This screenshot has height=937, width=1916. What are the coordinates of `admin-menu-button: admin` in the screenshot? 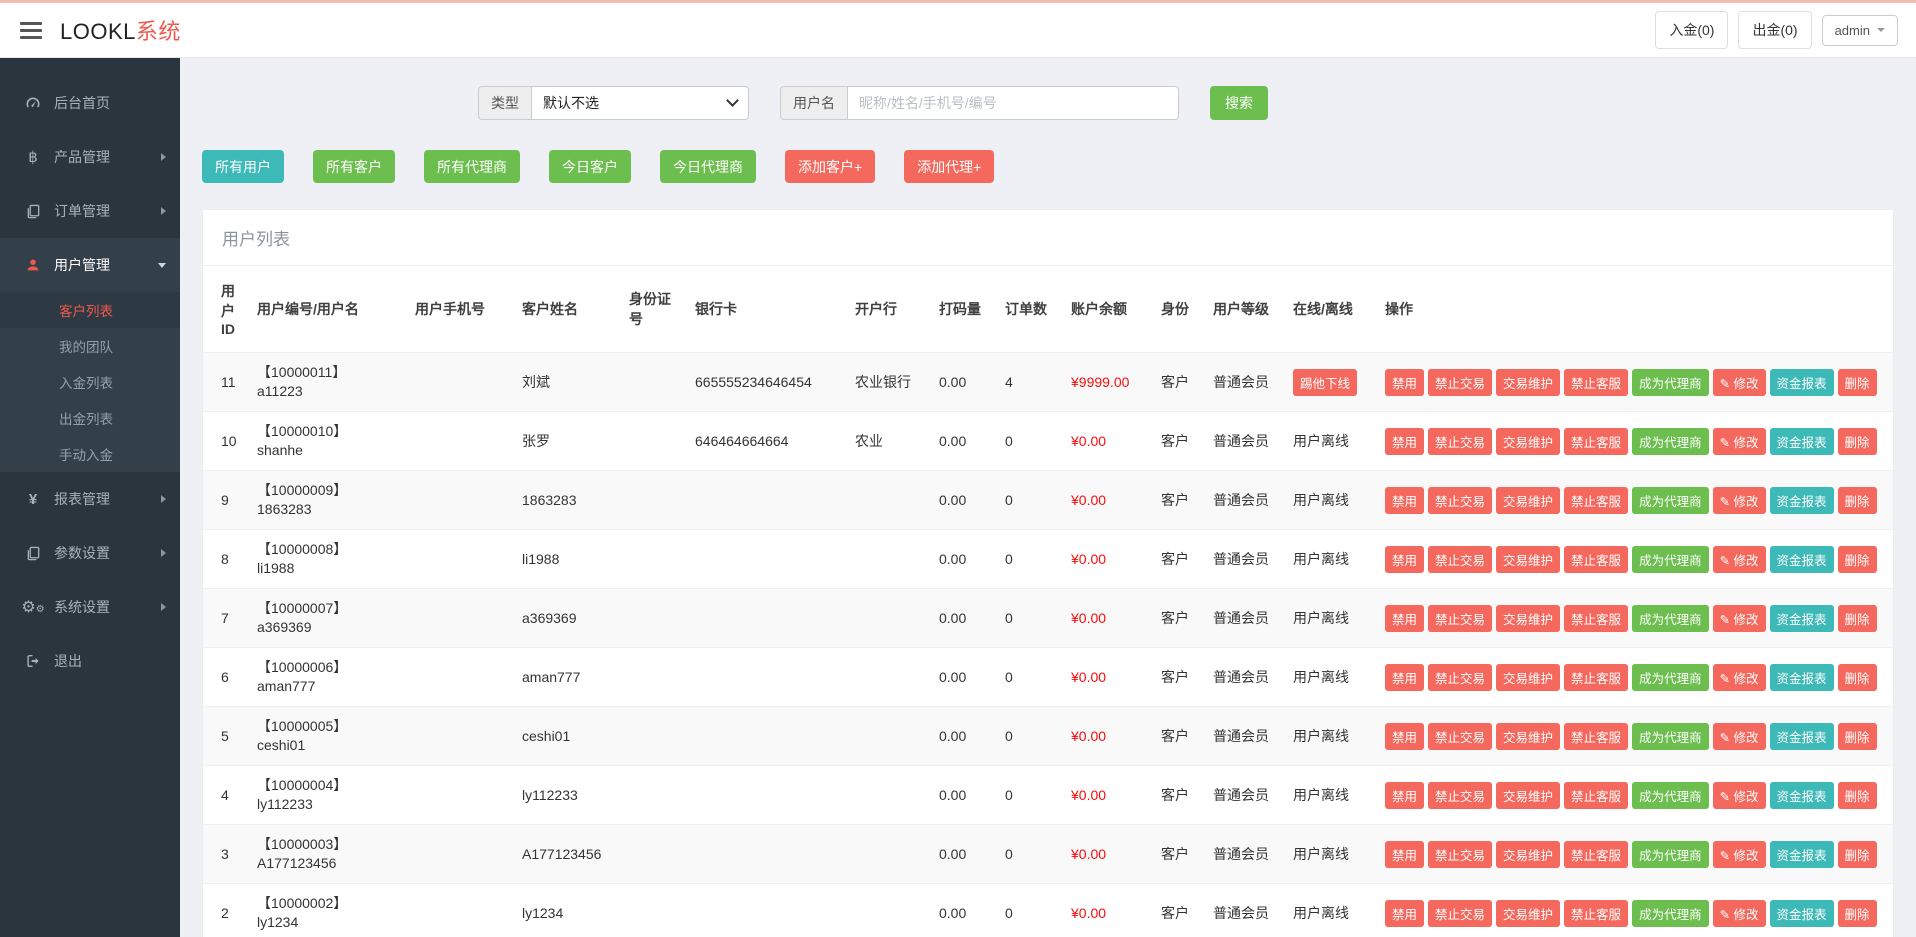 It's located at (1859, 30).